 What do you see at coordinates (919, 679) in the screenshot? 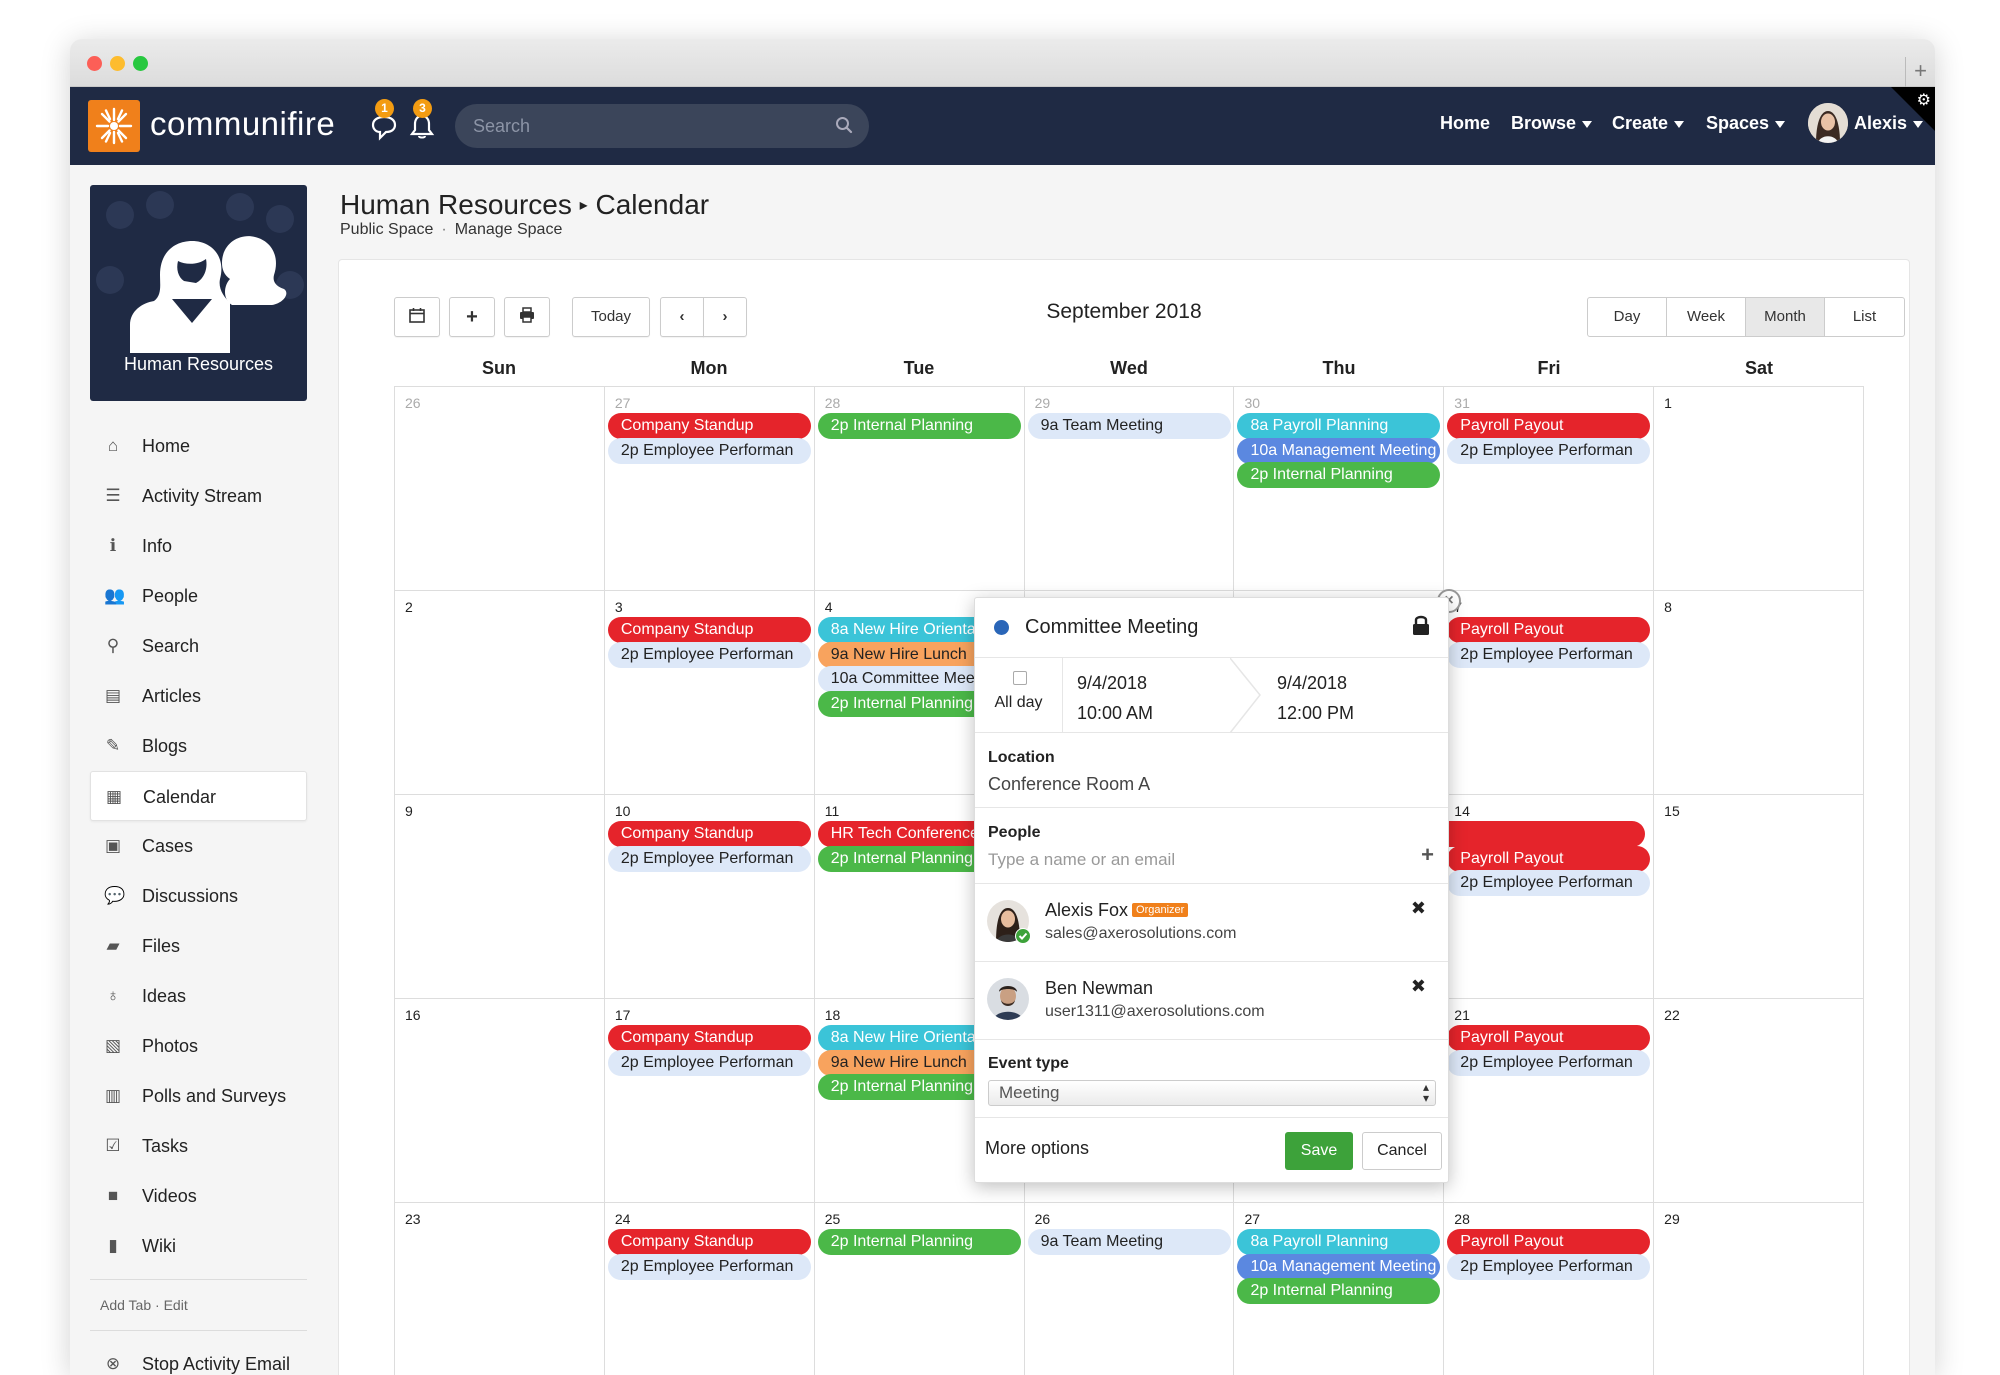
I see `calendar-event: 10a Committee Meeting` at bounding box center [919, 679].